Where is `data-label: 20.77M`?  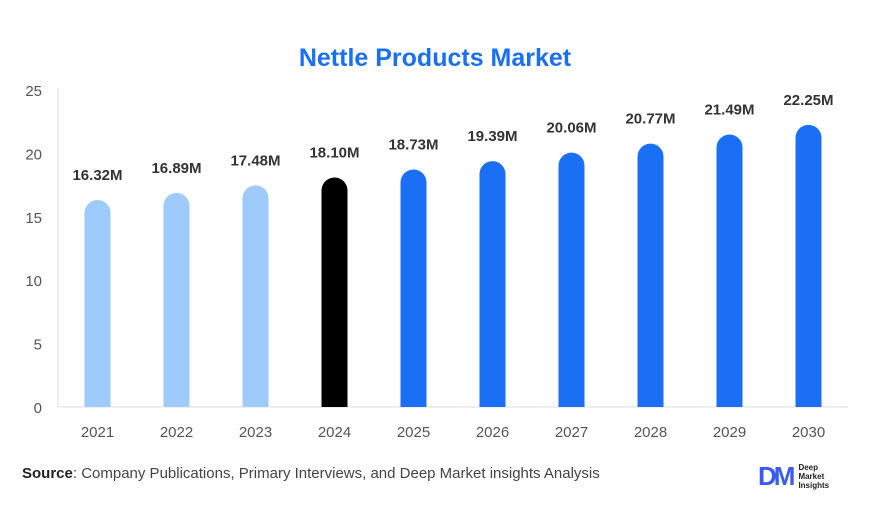
data-label: 20.77M is located at coordinates (650, 119).